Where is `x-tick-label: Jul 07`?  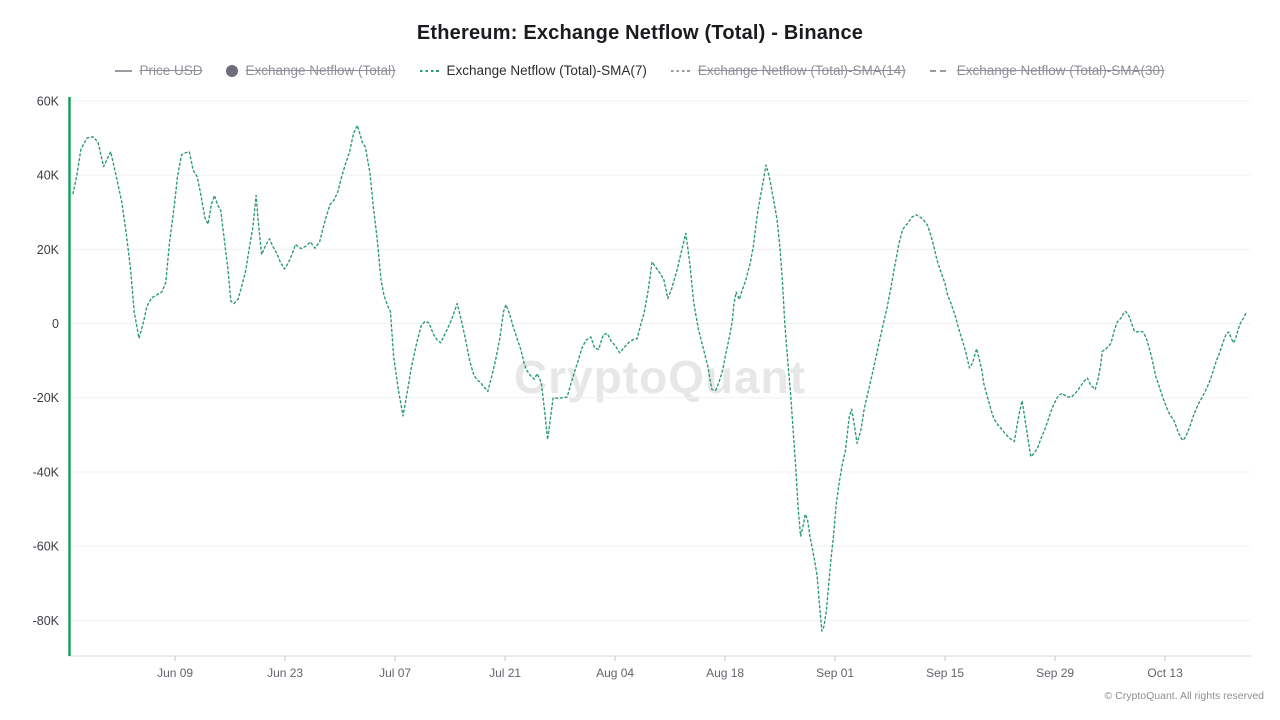
x-tick-label: Jul 07 is located at coordinates (395, 673).